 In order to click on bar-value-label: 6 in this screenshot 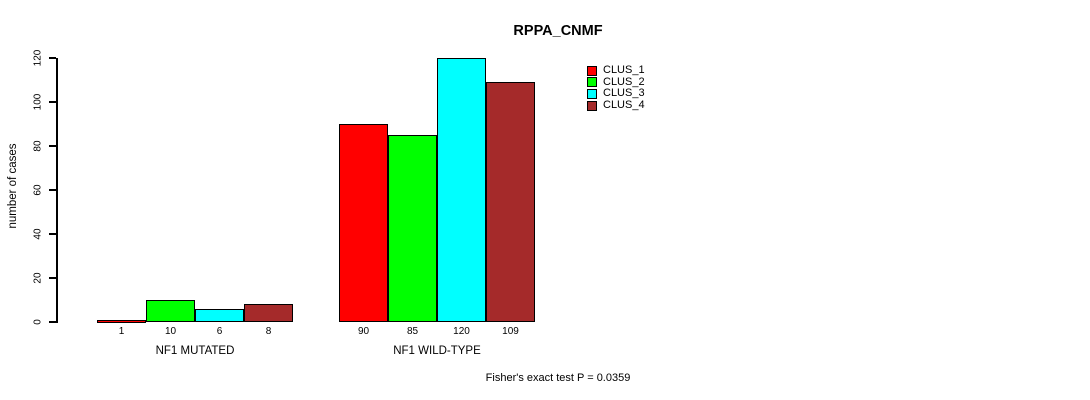, I will do `click(219, 331)`.